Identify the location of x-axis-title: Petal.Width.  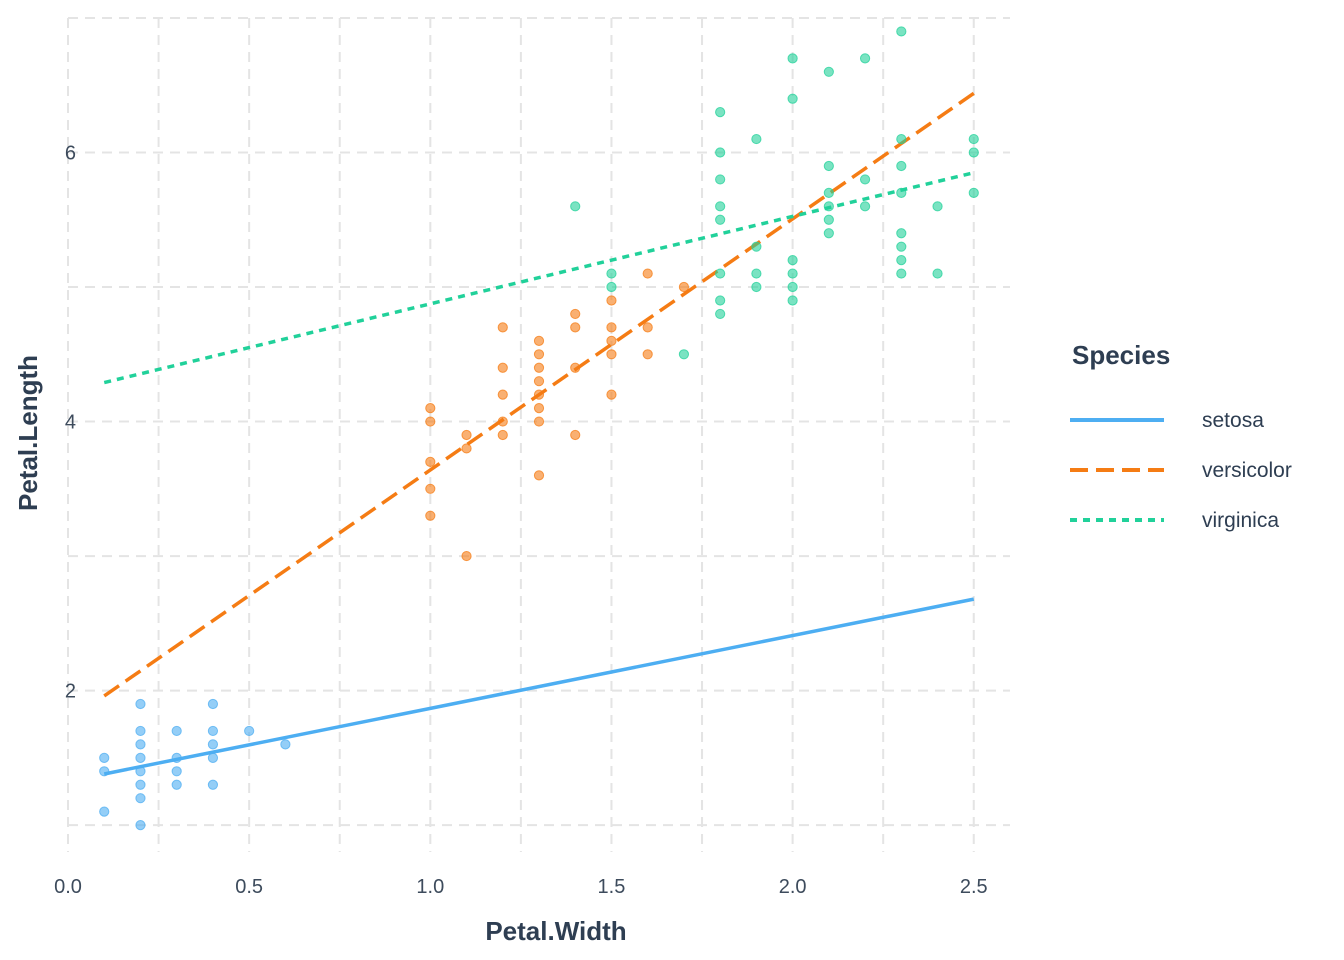
(555, 931).